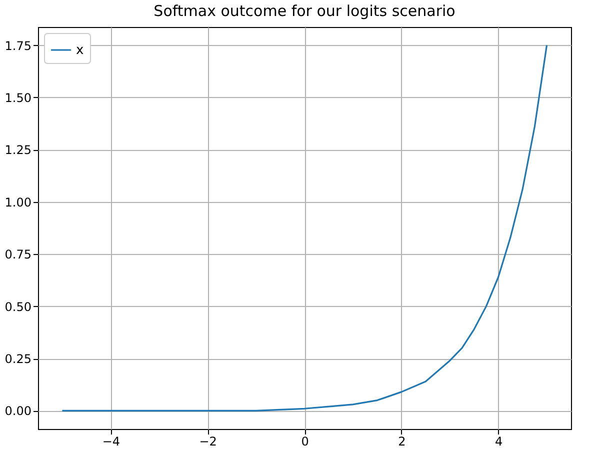 This screenshot has width=604, height=466. I want to click on y-tick-label: 0.50, so click(18, 307).